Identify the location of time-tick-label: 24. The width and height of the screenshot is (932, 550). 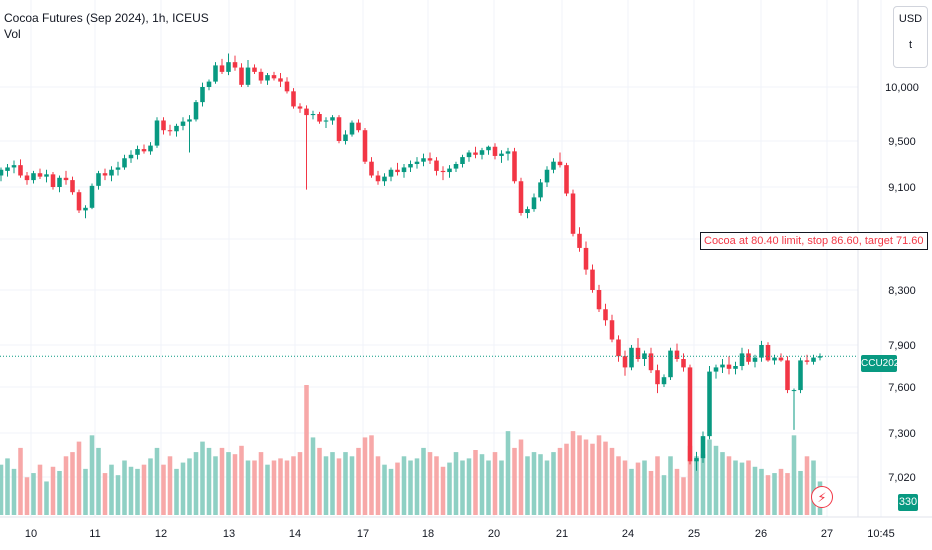
(628, 534).